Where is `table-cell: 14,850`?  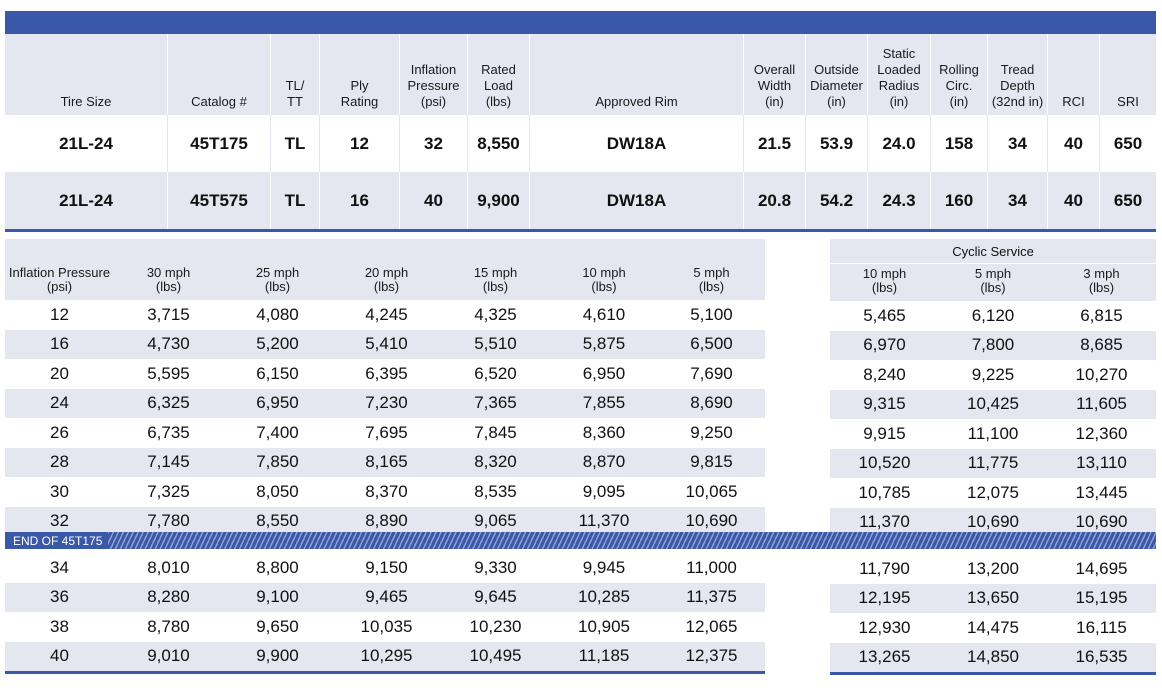 table-cell: 14,850 is located at coordinates (993, 657).